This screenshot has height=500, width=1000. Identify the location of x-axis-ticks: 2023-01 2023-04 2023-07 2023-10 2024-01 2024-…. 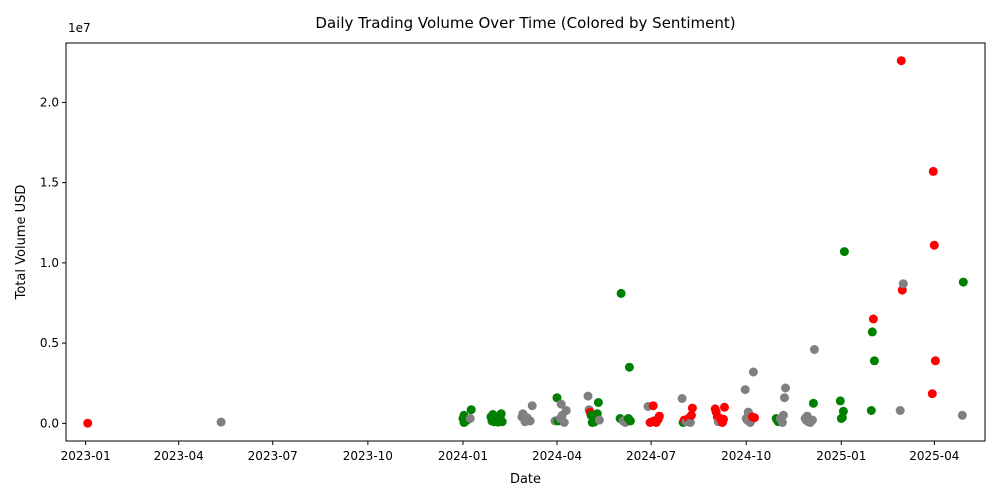
(510, 452).